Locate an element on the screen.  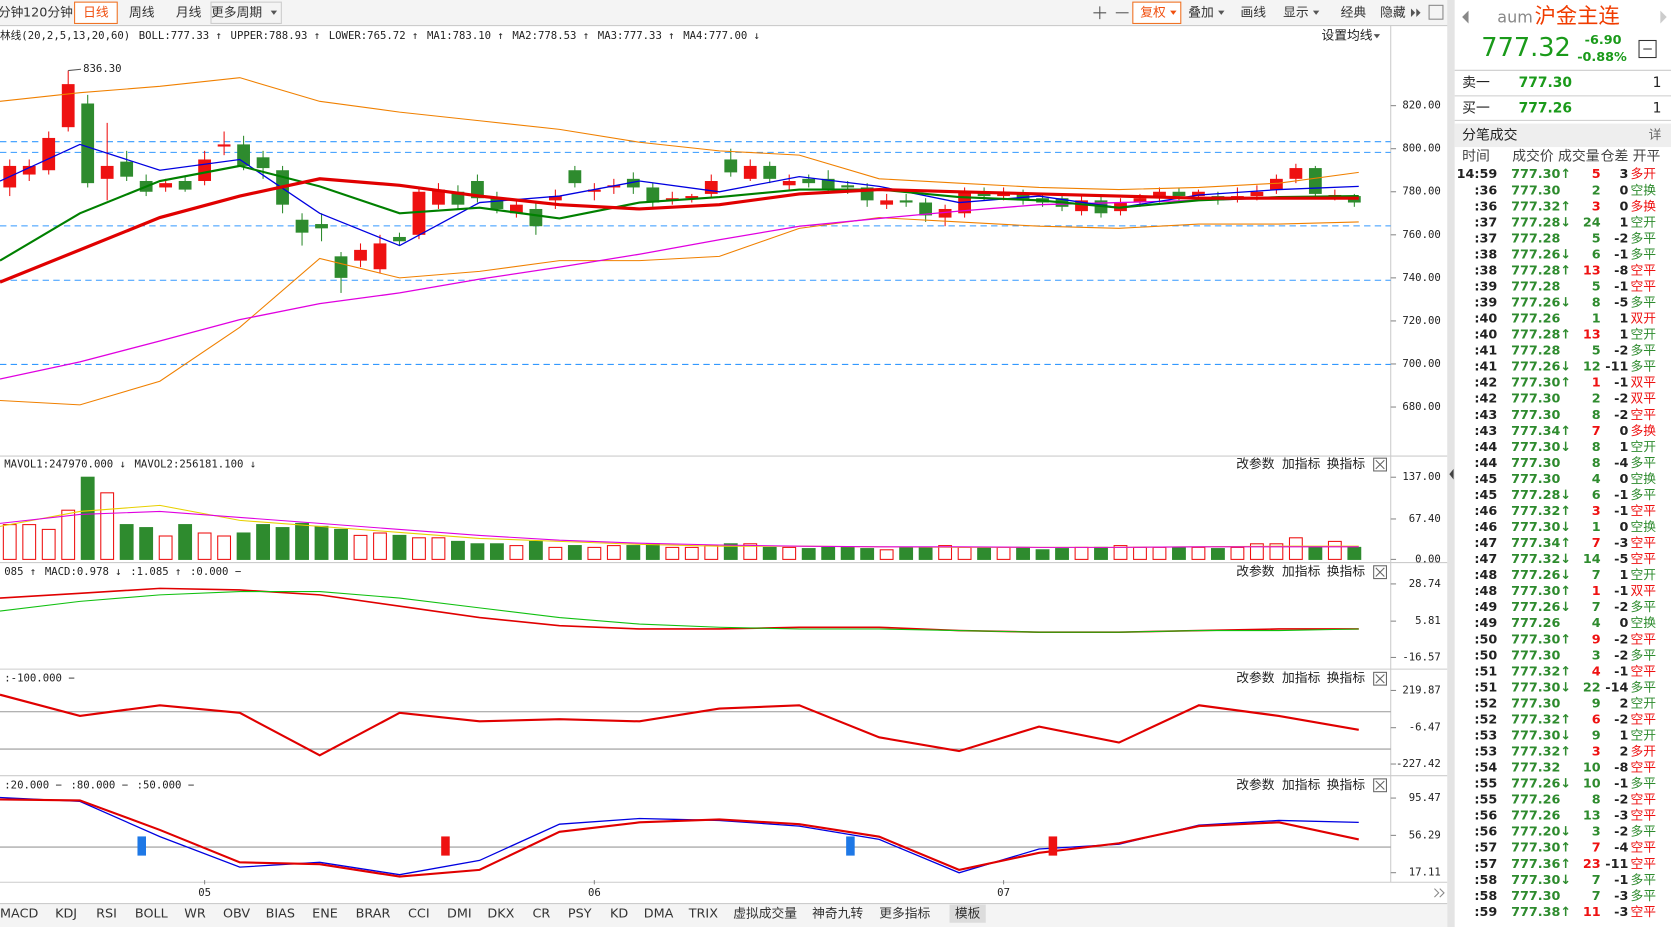
prev-arrow is located at coordinates (1465, 17).